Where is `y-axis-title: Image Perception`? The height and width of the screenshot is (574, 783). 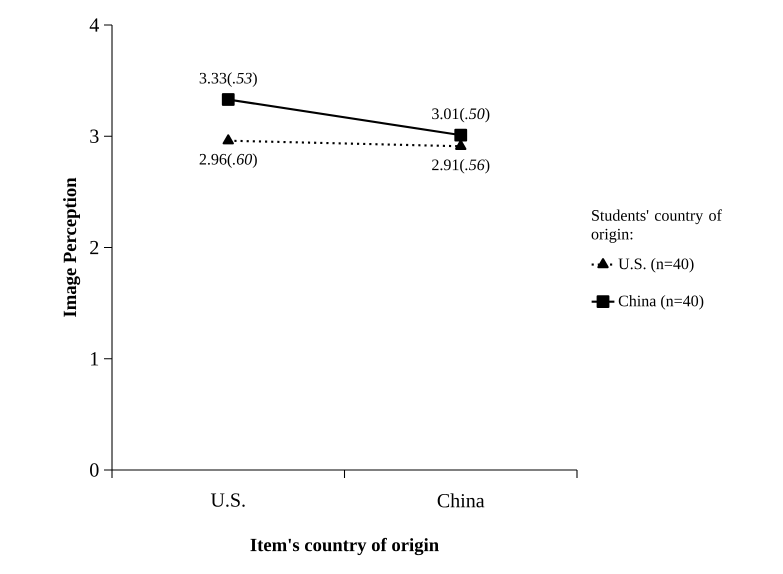 y-axis-title: Image Perception is located at coordinates (71, 247).